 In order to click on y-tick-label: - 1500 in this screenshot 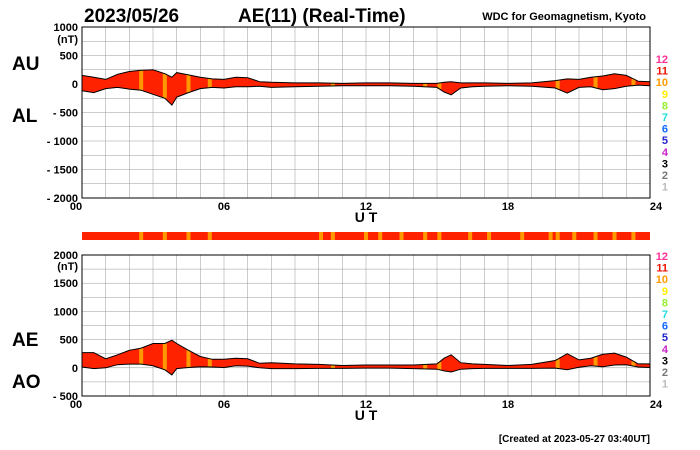, I will do `click(62, 171)`.